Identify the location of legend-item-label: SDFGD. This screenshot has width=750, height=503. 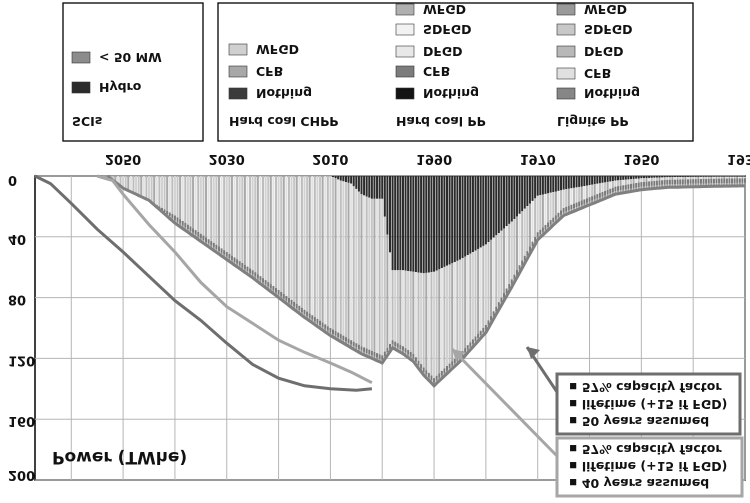
(447, 29).